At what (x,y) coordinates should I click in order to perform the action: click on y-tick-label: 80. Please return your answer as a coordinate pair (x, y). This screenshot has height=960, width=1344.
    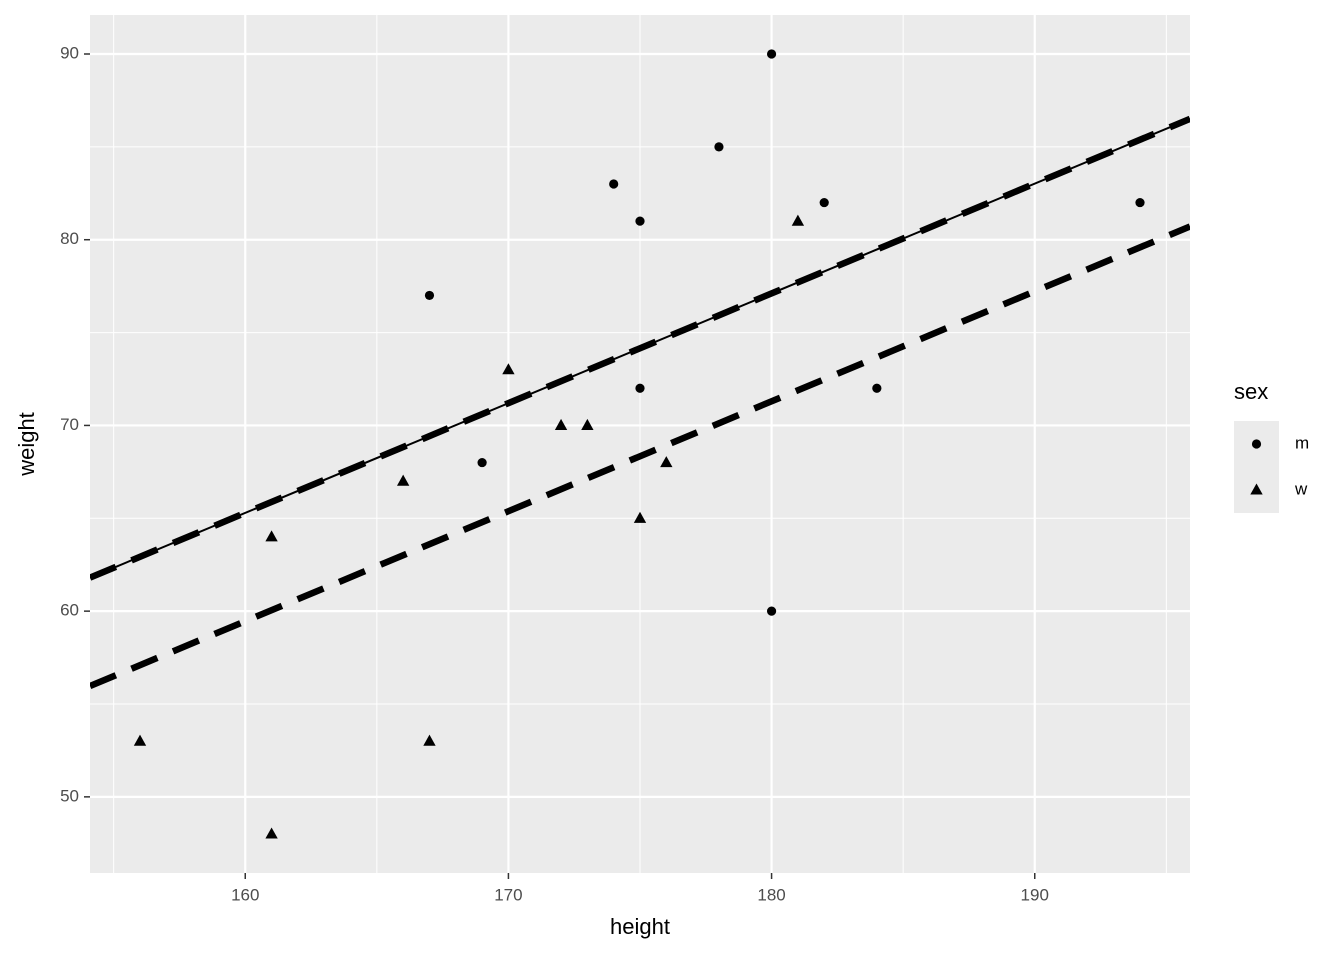
    Looking at the image, I should click on (69, 238).